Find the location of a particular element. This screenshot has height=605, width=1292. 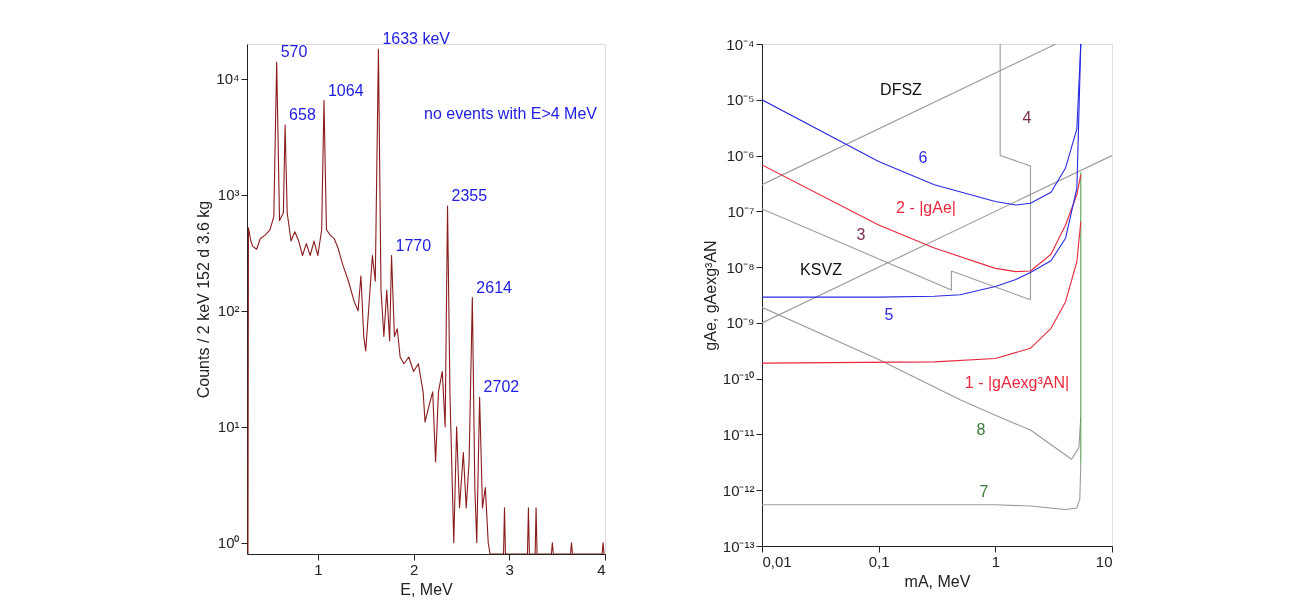

y-tick-label: 10⁻¹¹ is located at coordinates (738, 434).